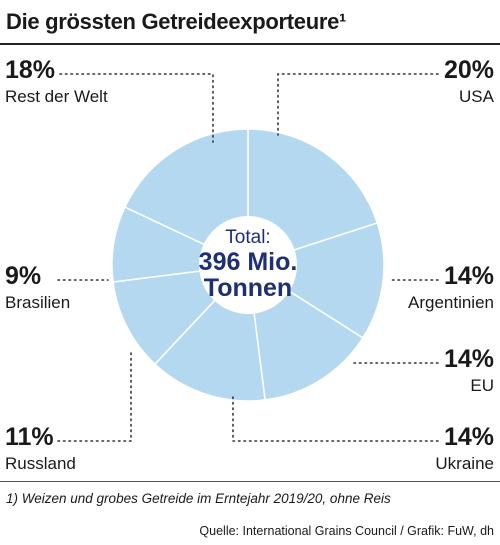 This screenshot has height=545, width=500. Describe the element at coordinates (40, 463) in the screenshot. I see `label-russland: Russland` at that location.